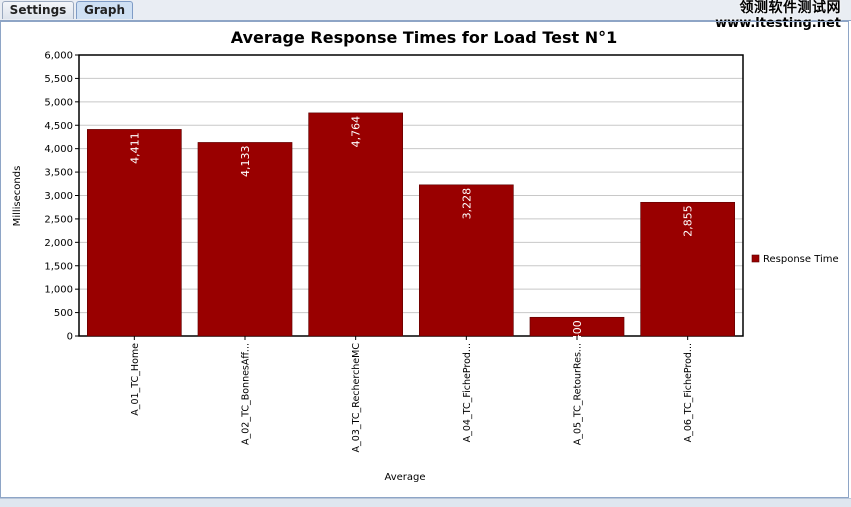 The height and width of the screenshot is (507, 851). Describe the element at coordinates (58, 196) in the screenshot. I see `y-tick-label: 3,000` at that location.